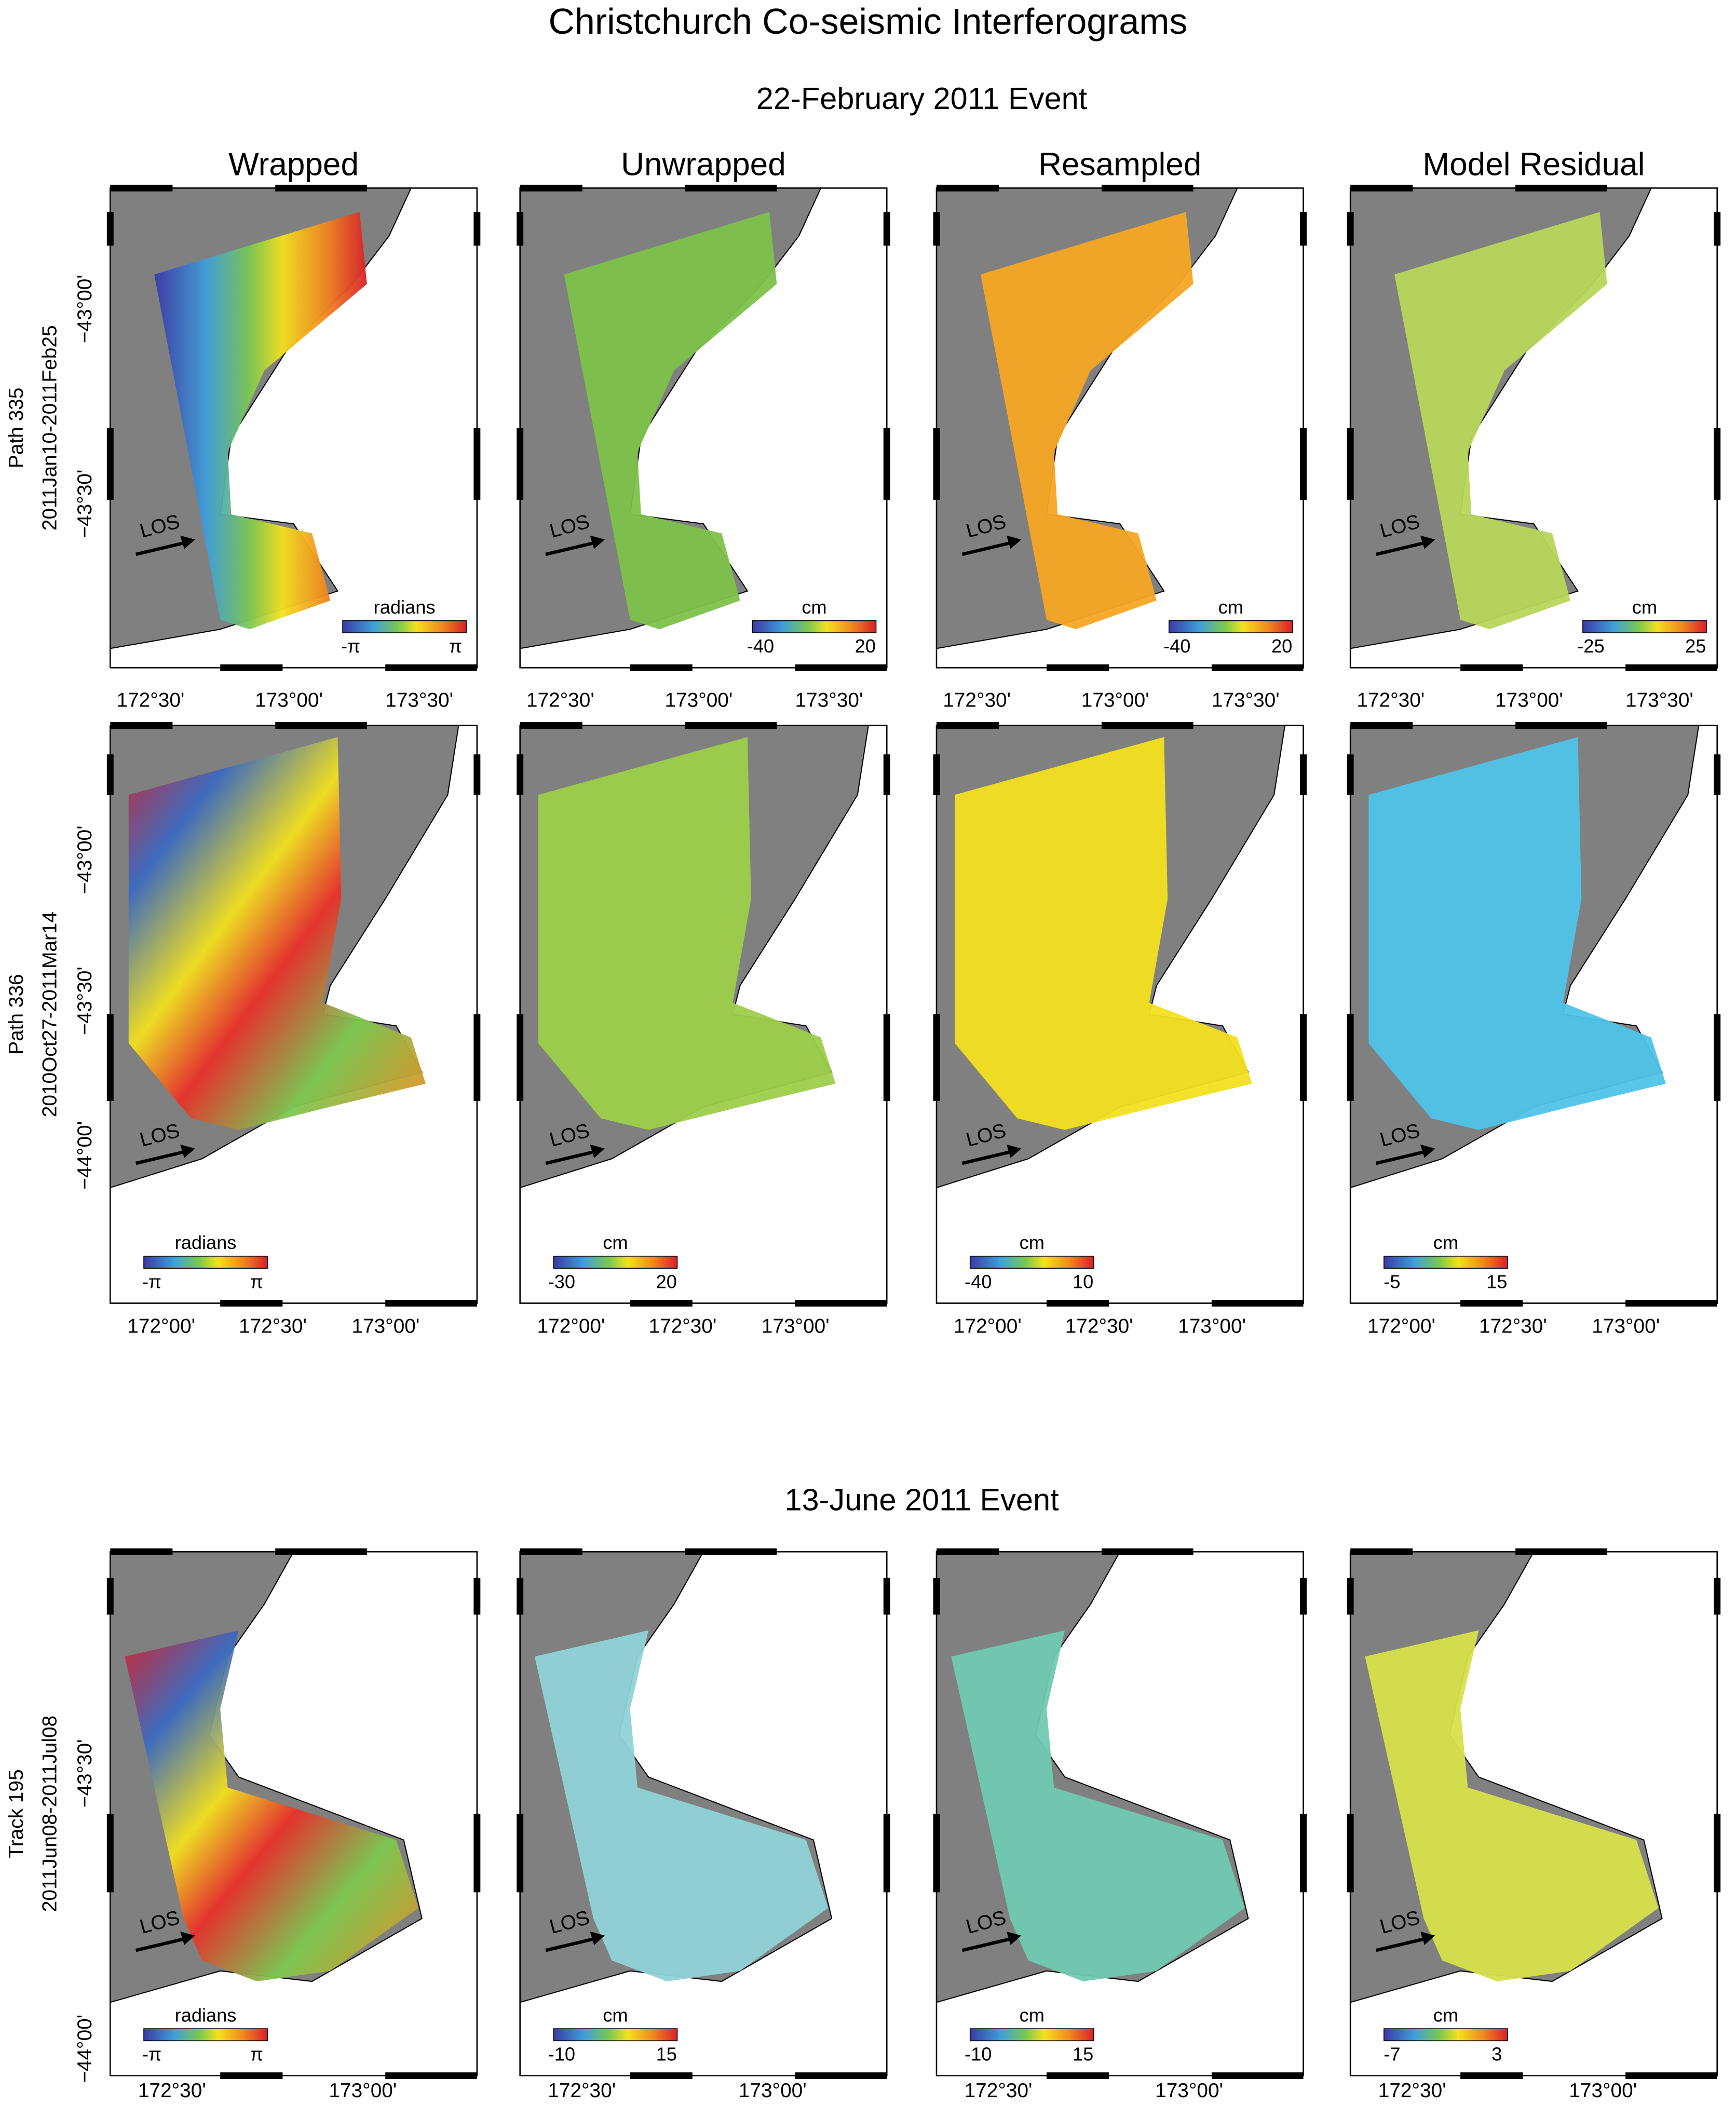 The height and width of the screenshot is (2107, 1736). Describe the element at coordinates (256, 2054) in the screenshot. I see `colorbar-max: π` at that location.